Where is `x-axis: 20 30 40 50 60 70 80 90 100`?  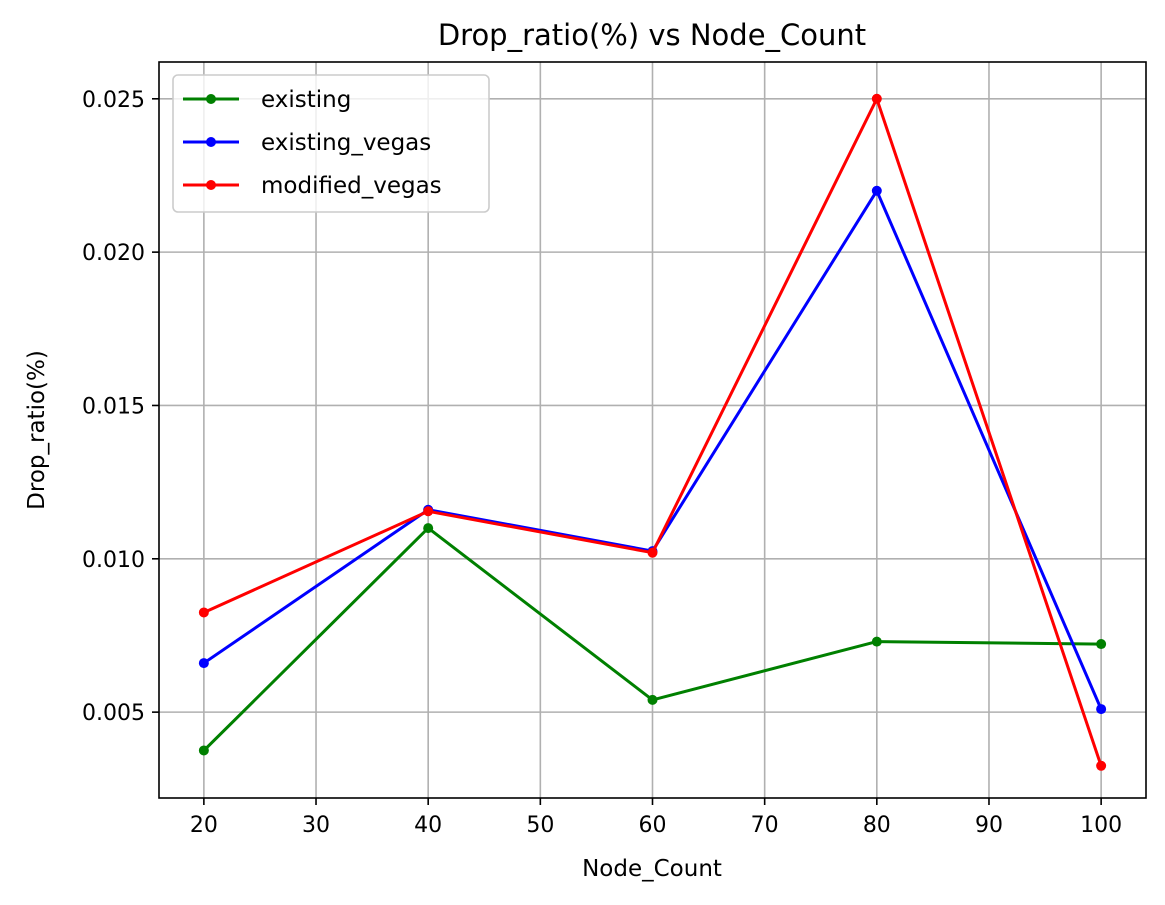 x-axis: 20 30 40 50 60 70 80 90 100 is located at coordinates (656, 818).